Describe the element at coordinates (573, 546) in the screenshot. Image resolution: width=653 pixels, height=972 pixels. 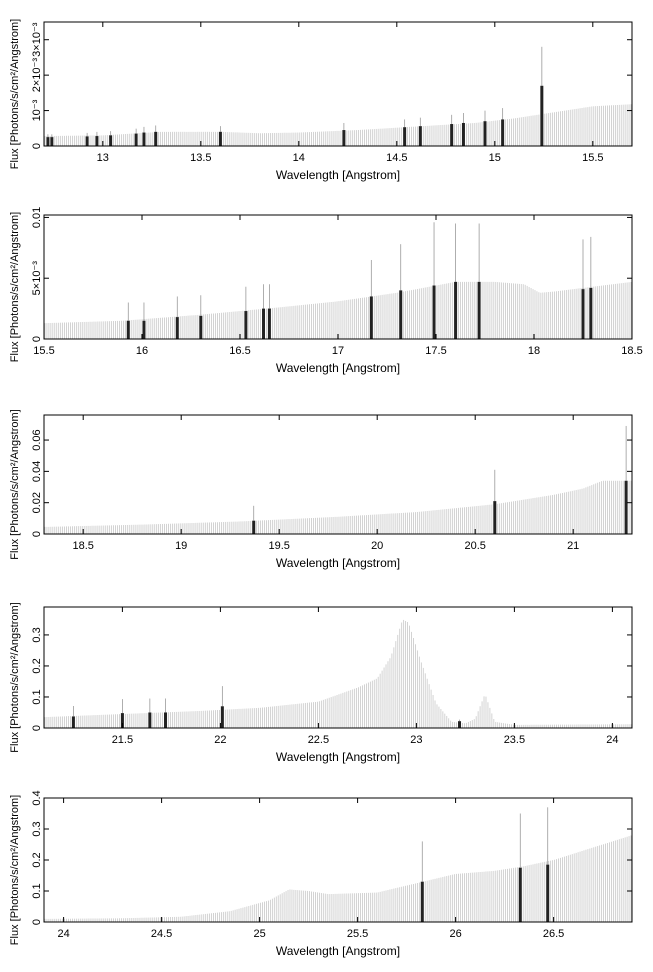
I see `x-tick-label: 21` at that location.